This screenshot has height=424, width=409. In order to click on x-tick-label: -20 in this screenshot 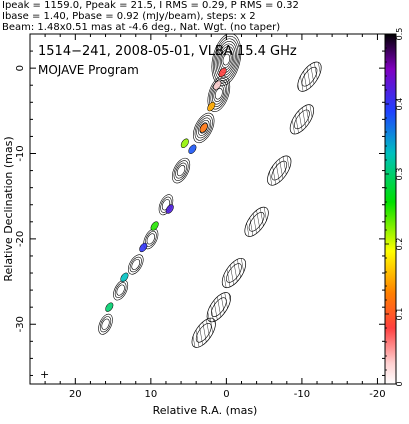, I will do `click(377, 394)`.